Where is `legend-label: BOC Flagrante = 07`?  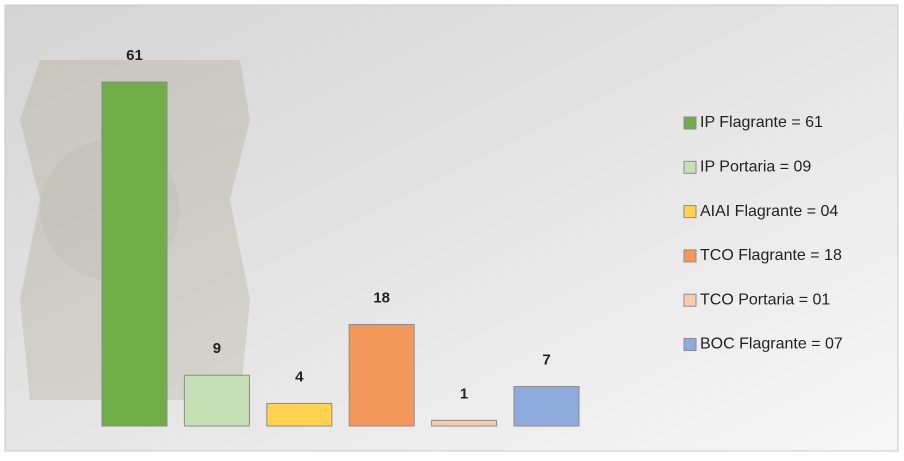
legend-label: BOC Flagrante = 07 is located at coordinates (771, 344).